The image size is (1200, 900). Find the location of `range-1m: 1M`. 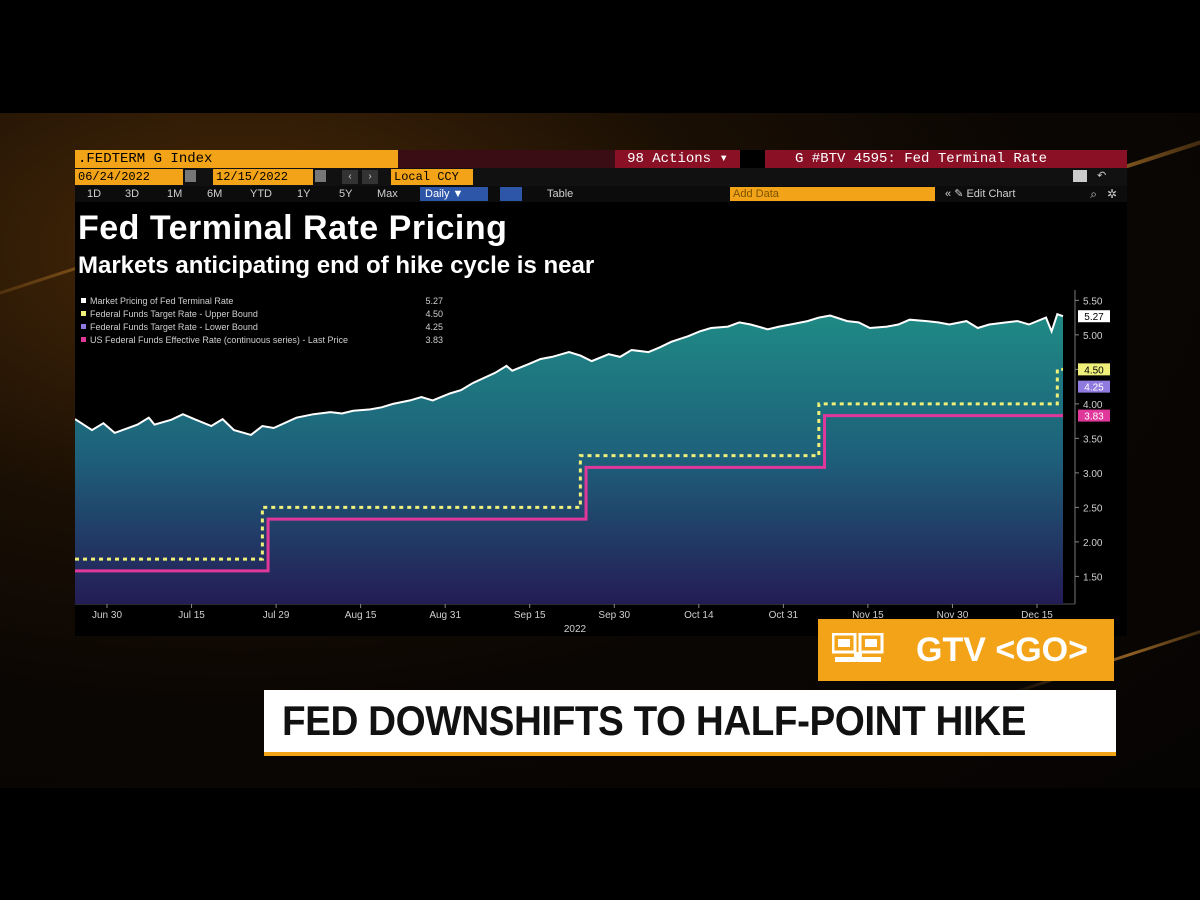

range-1m: 1M is located at coordinates (175, 194).